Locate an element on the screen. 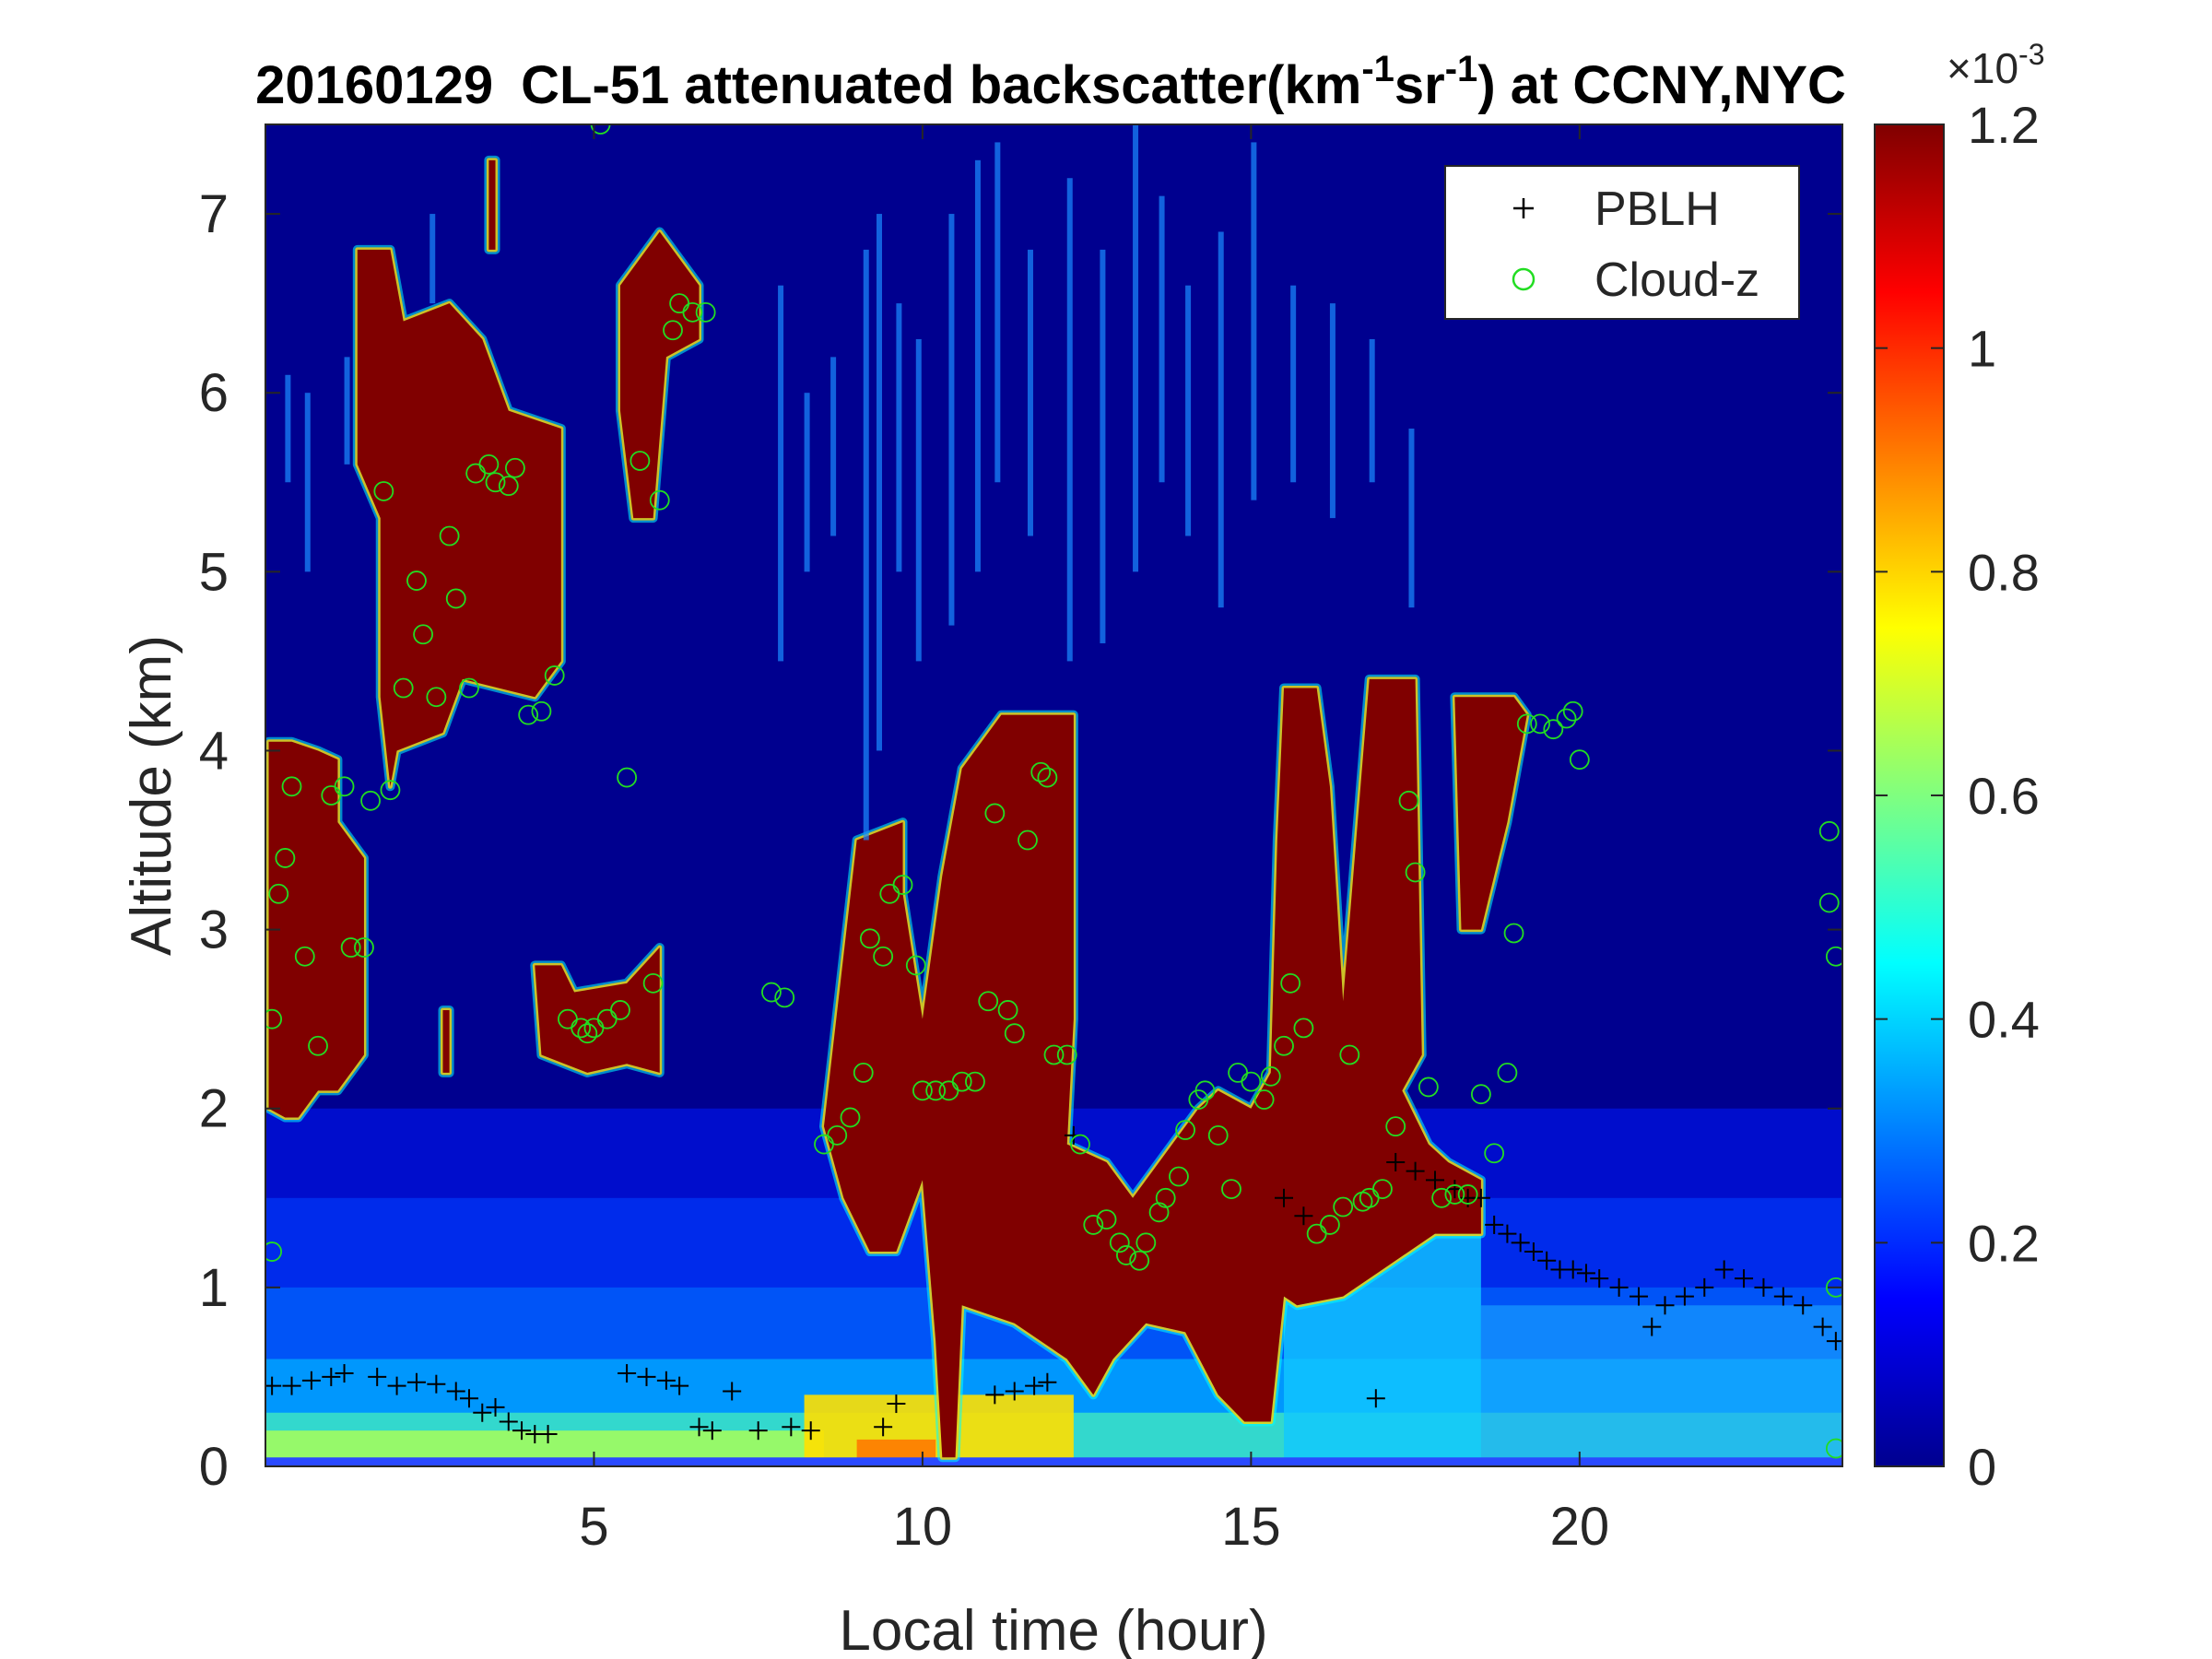  colorbar-tick-label: 0.6 is located at coordinates (2004, 796).